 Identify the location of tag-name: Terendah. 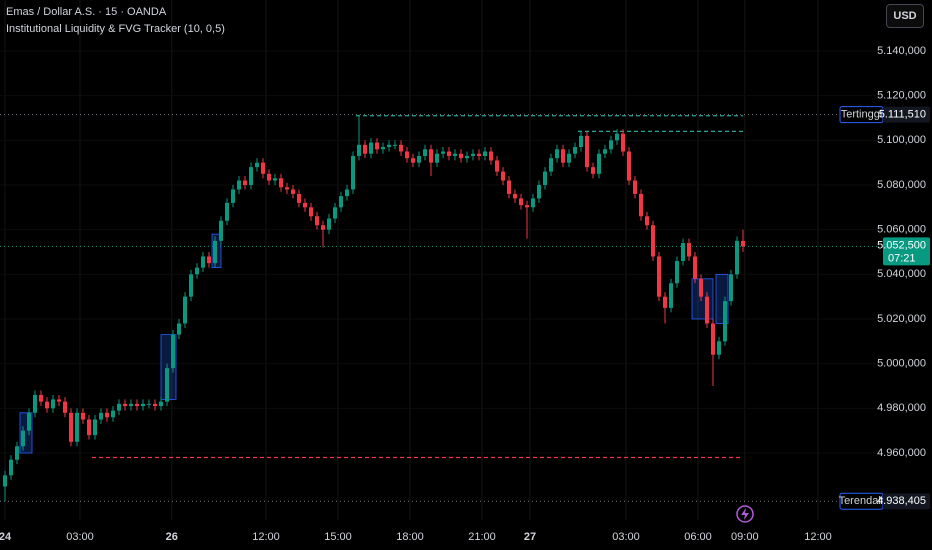
(862, 501).